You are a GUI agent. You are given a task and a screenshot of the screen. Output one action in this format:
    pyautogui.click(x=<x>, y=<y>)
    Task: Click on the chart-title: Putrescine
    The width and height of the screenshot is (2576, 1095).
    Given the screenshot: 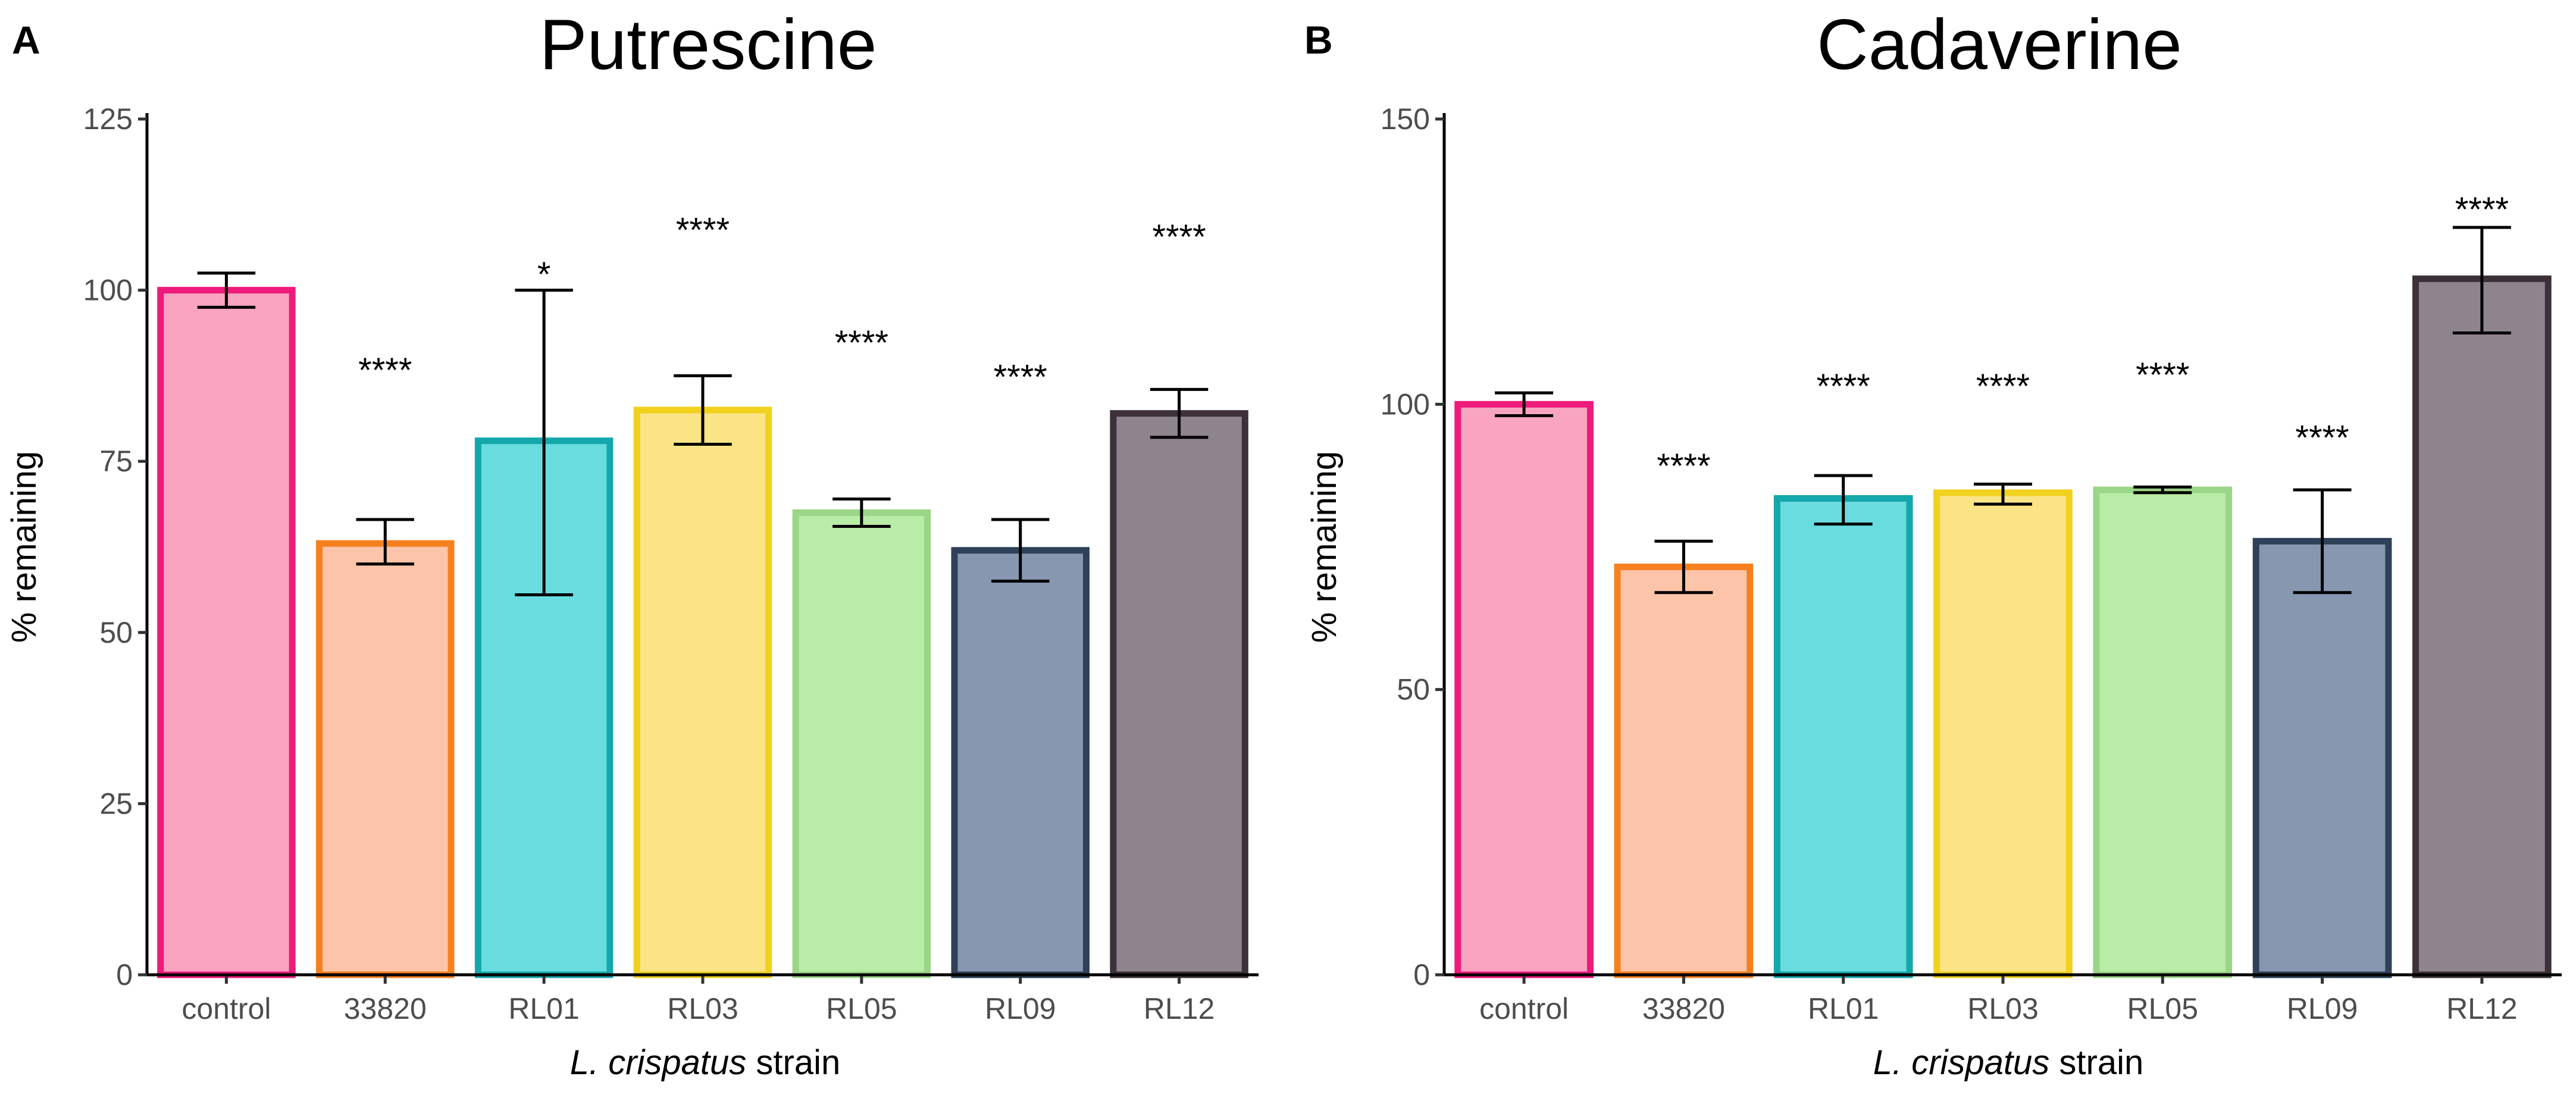 What is the action you would take?
    pyautogui.click(x=708, y=45)
    